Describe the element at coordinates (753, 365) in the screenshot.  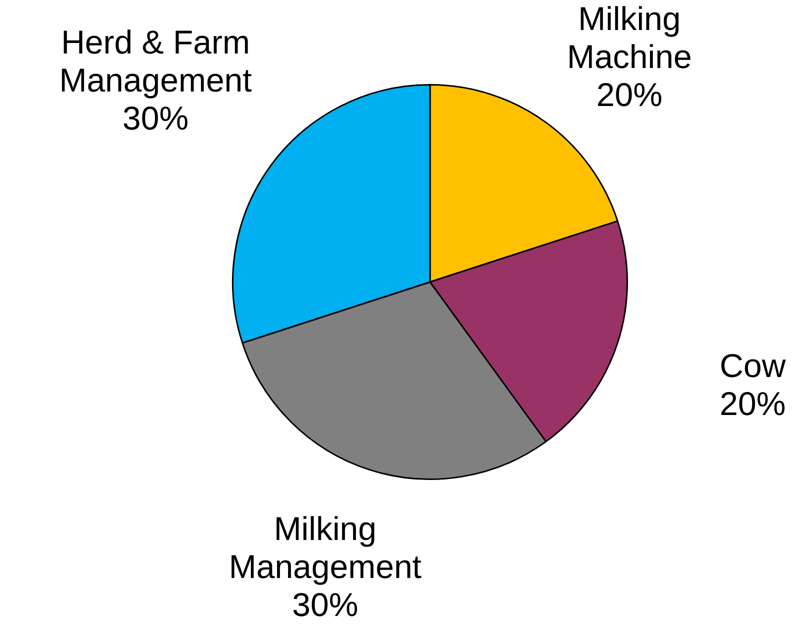
I see `slice-label: Cow` at that location.